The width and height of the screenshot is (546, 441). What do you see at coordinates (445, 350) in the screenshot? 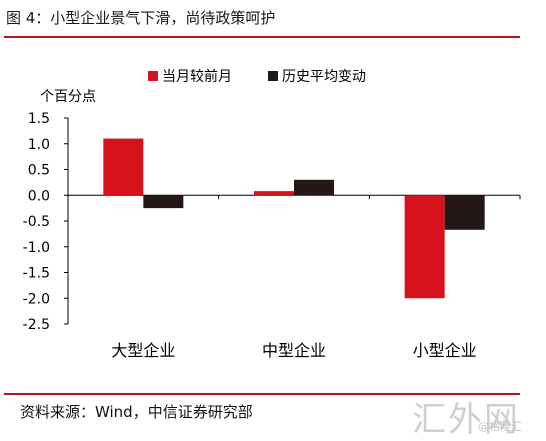
I see `x-tick-label: 小型企业` at bounding box center [445, 350].